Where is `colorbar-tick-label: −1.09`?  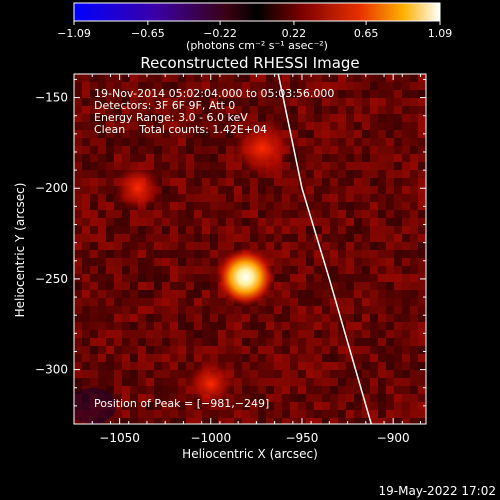 colorbar-tick-label: −1.09 is located at coordinates (74, 33).